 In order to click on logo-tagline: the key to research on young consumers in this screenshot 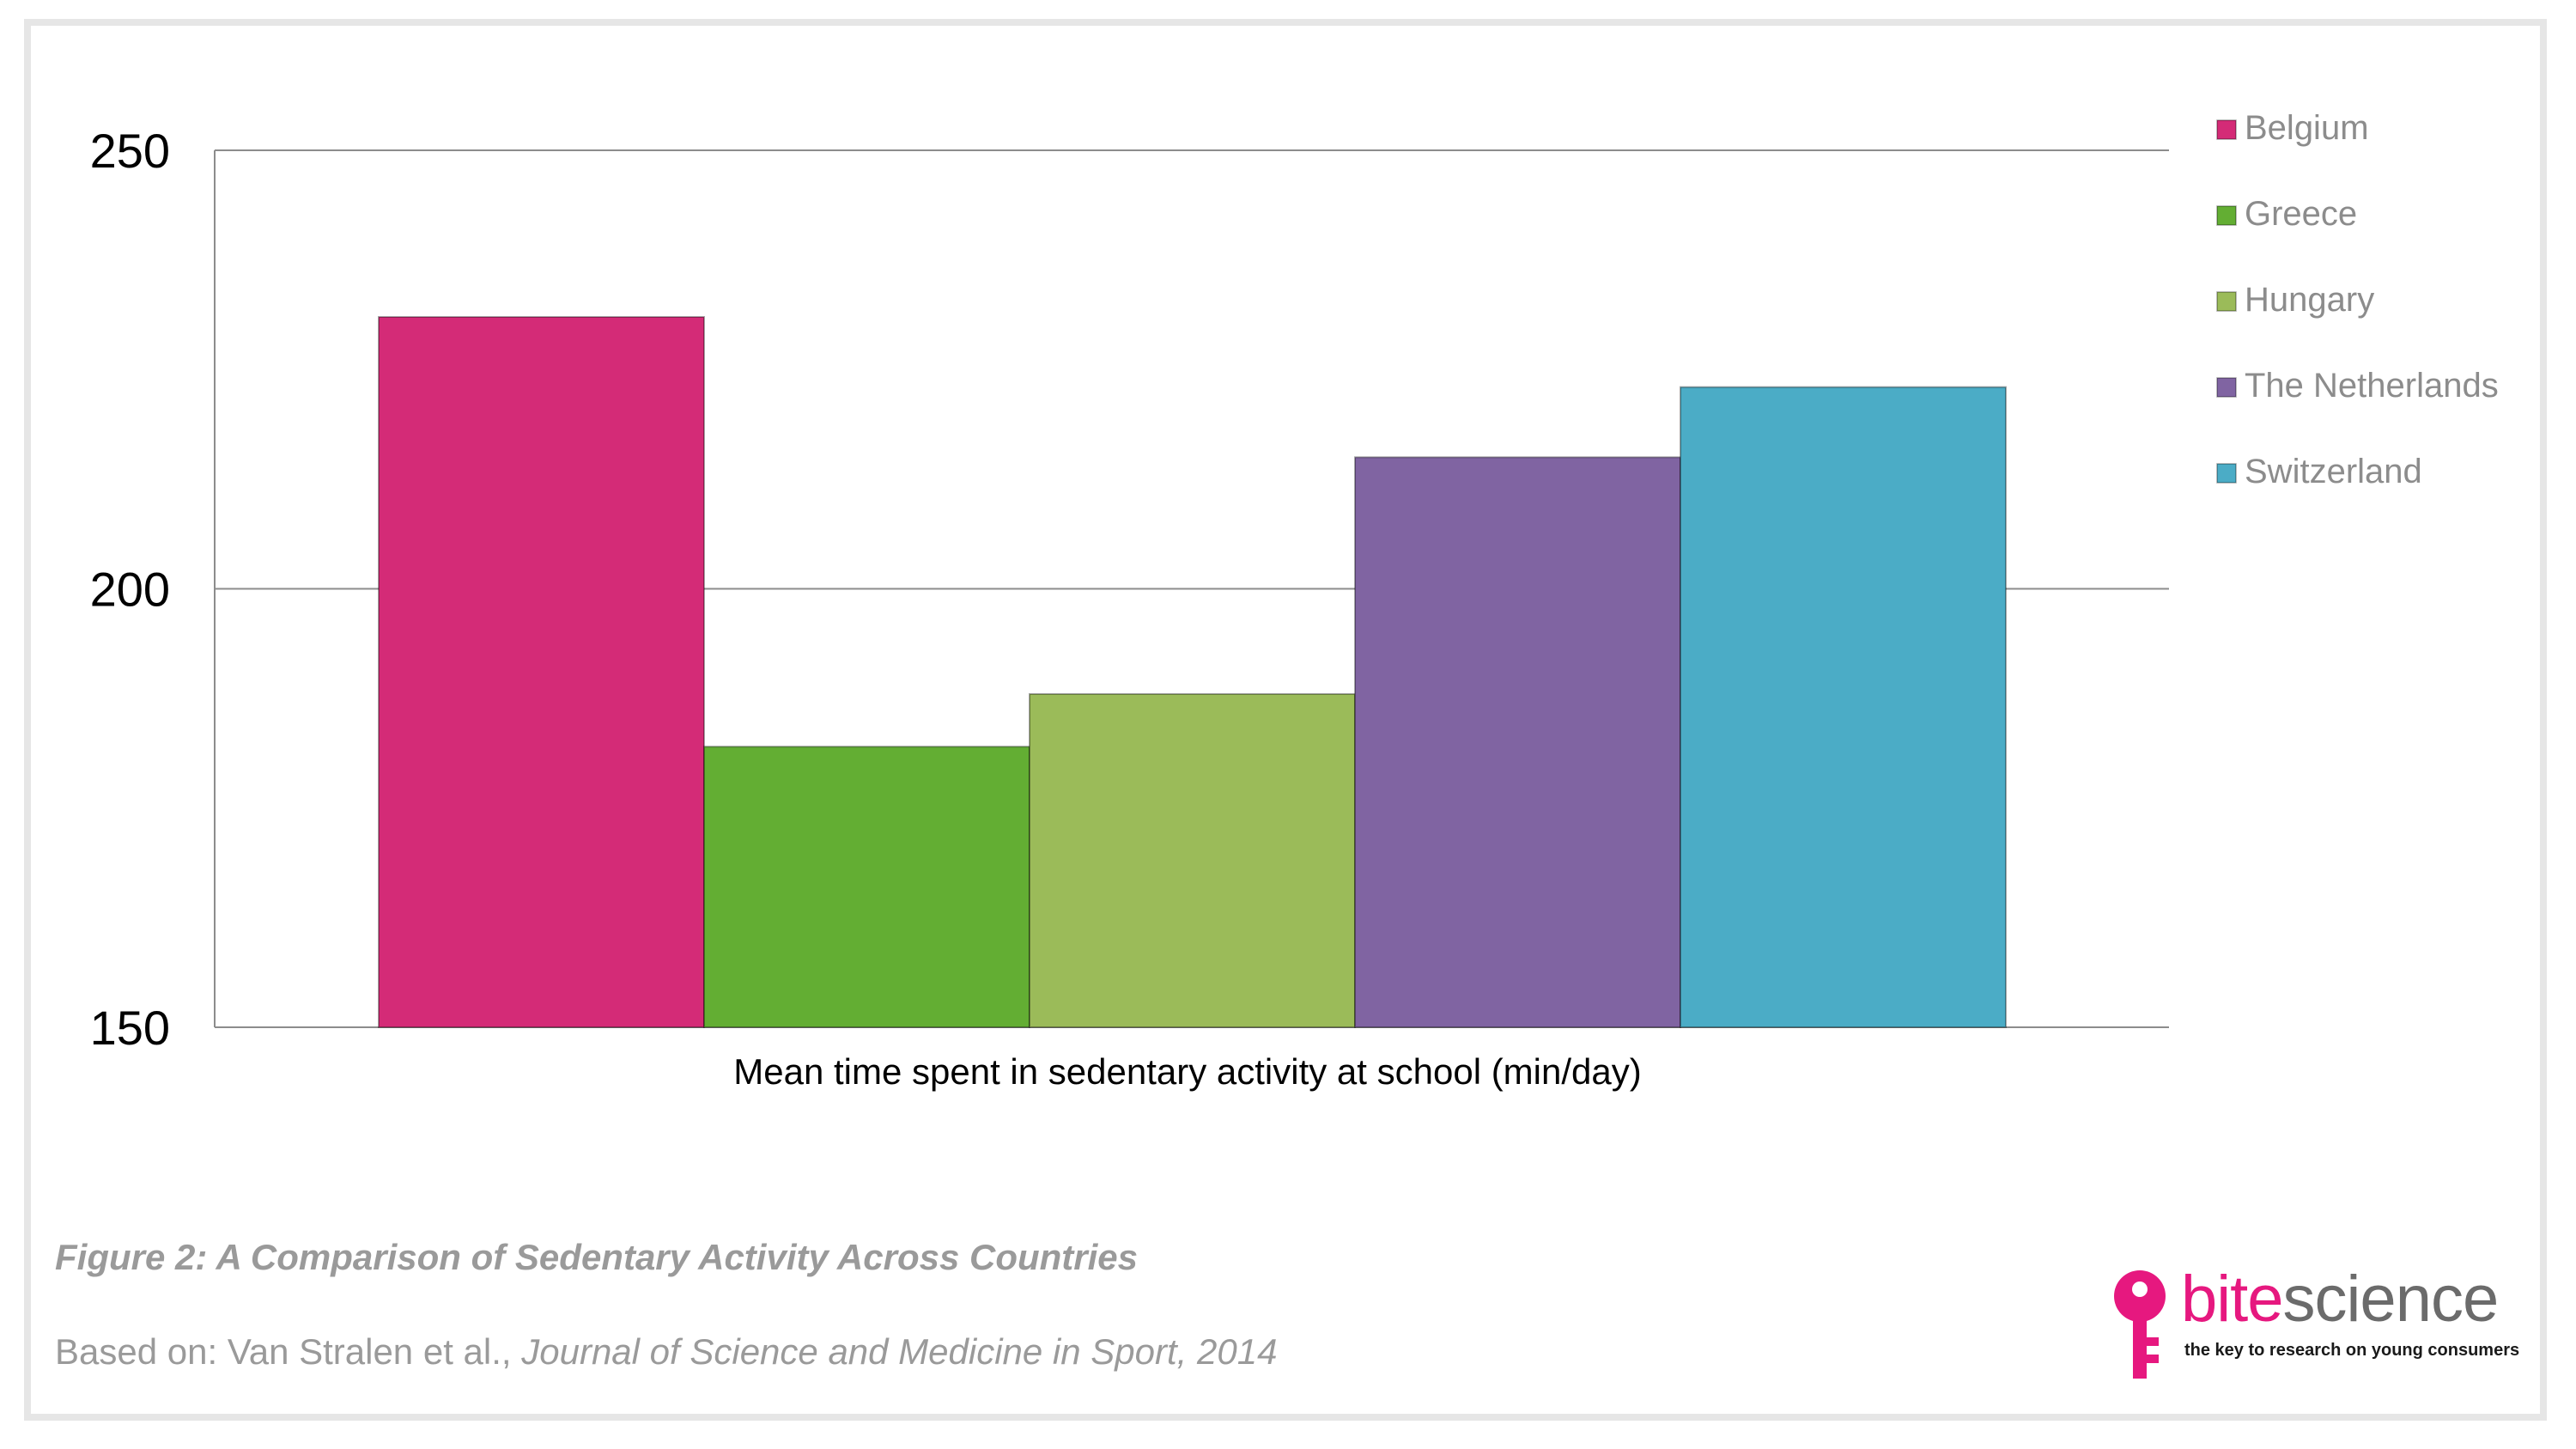, I will do `click(2352, 1350)`.